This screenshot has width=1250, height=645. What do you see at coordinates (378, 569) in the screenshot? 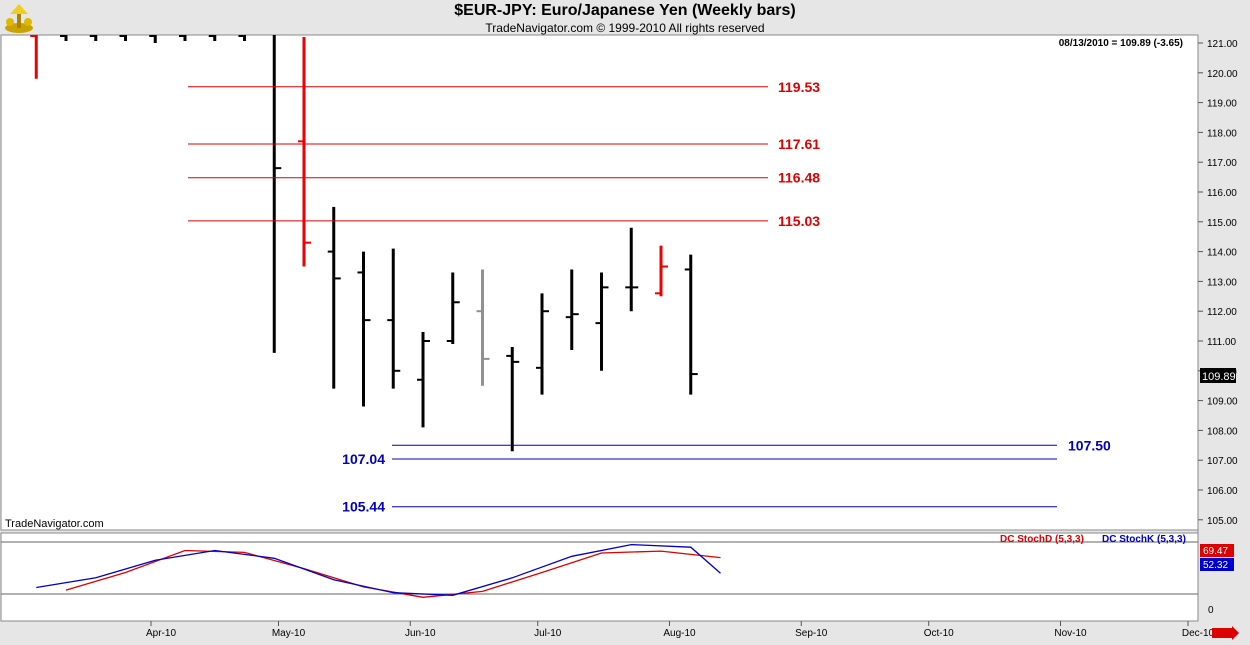
I see `stoch-k-line` at bounding box center [378, 569].